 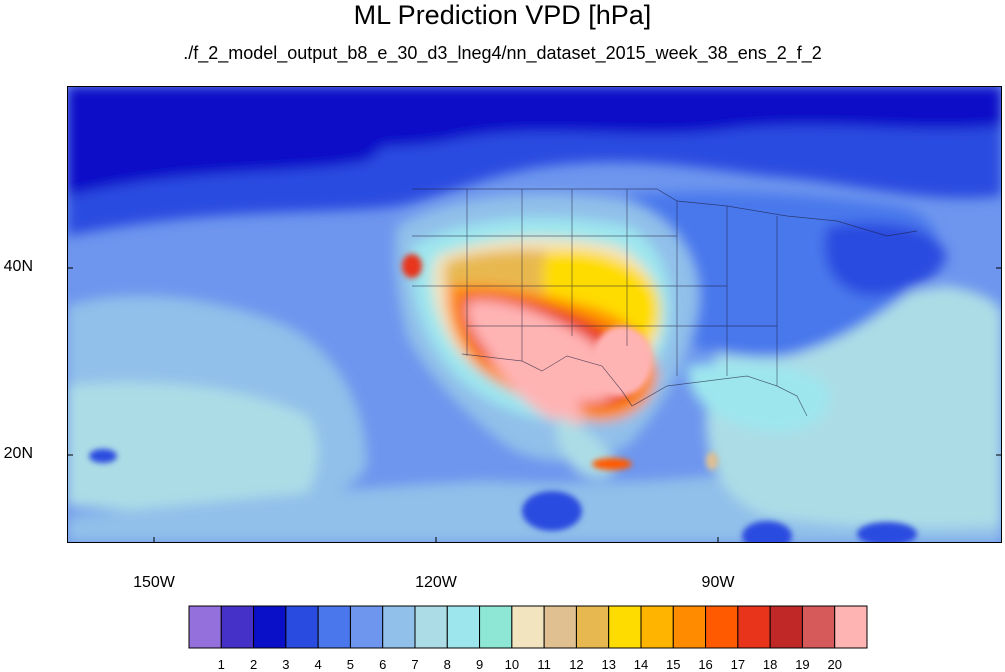 What do you see at coordinates (512, 664) in the screenshot?
I see `legend-label: 10` at bounding box center [512, 664].